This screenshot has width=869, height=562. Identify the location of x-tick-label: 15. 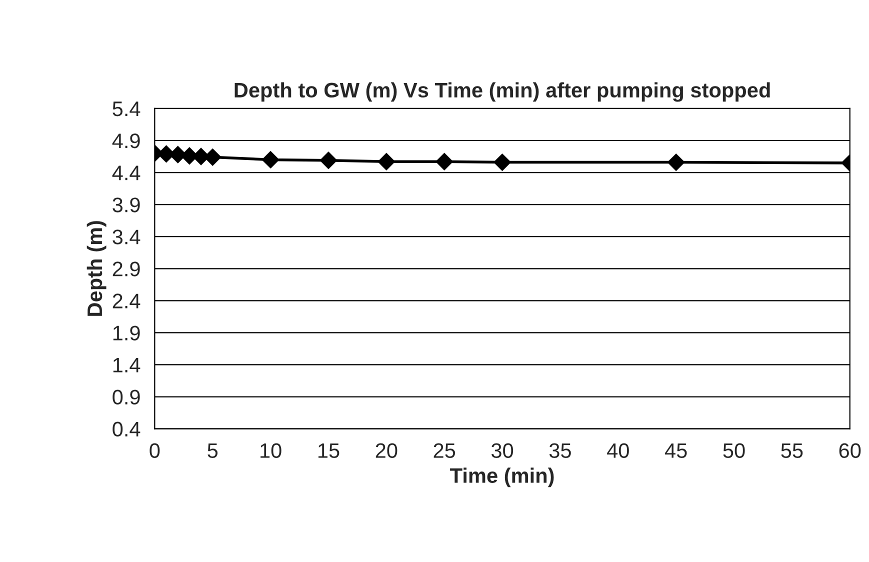
(329, 450).